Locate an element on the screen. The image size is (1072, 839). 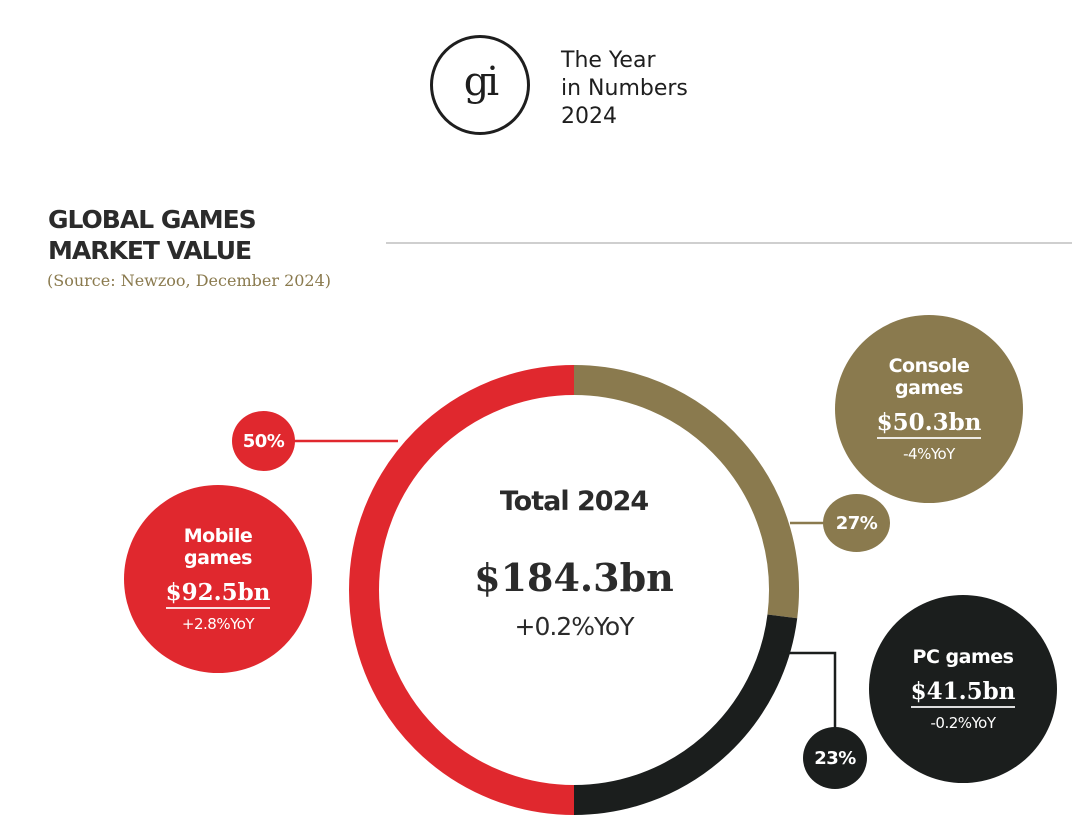
total-value: $184.3bn is located at coordinates (574, 577).